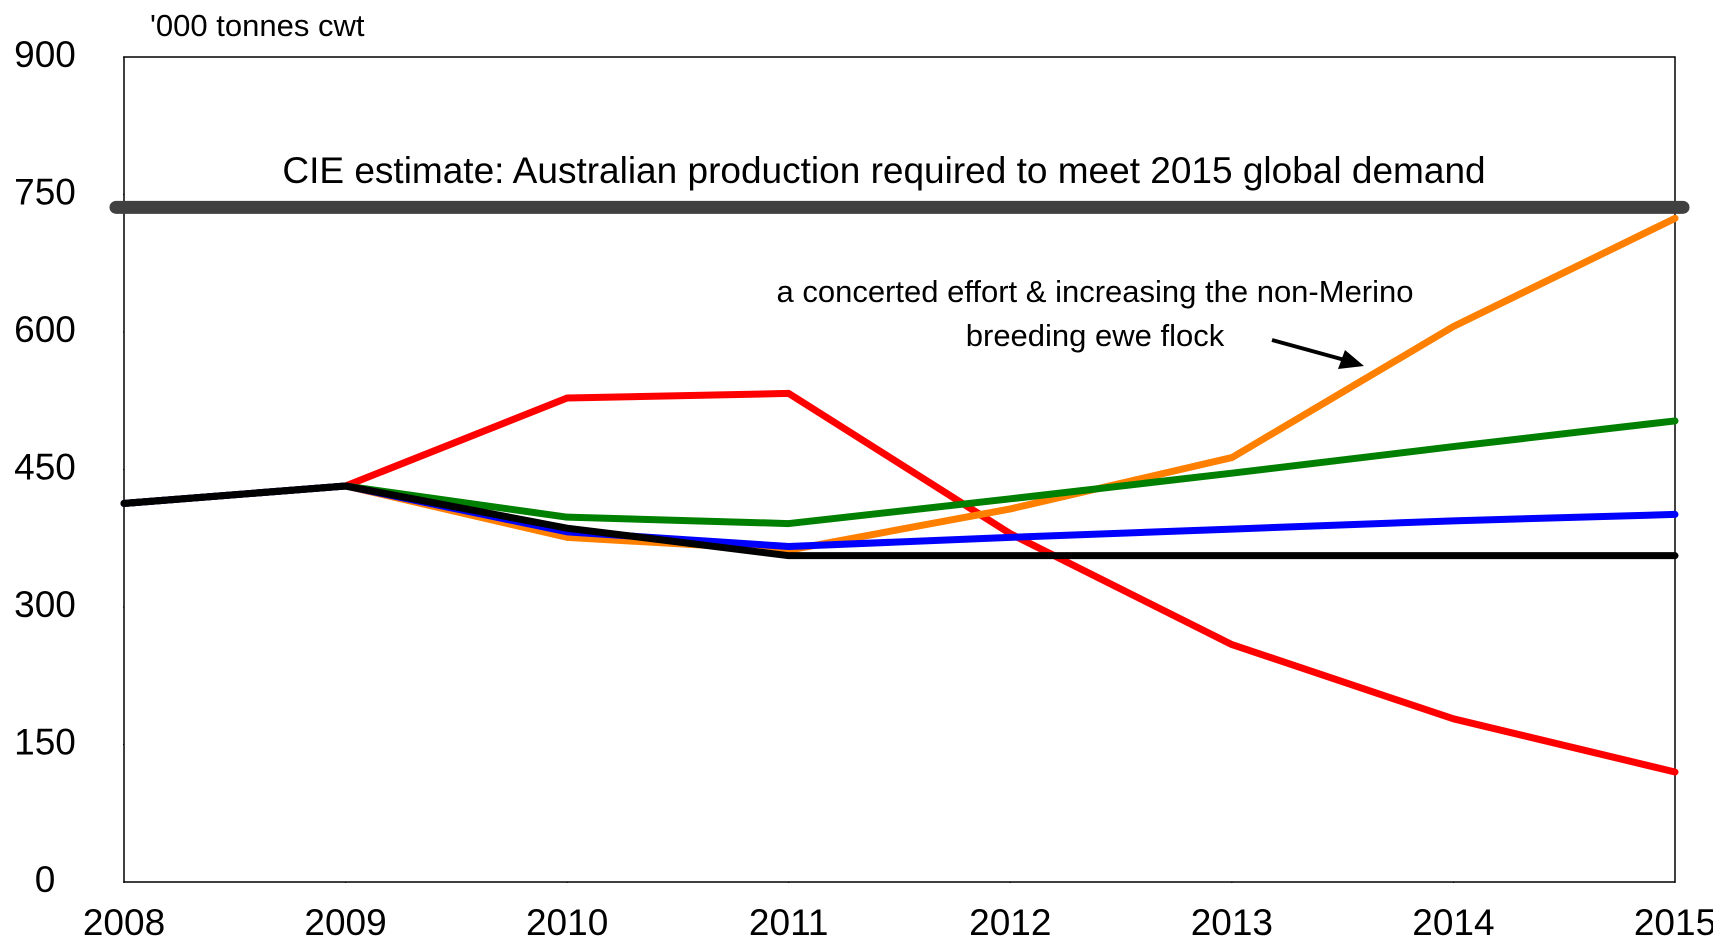  Describe the element at coordinates (1312, 351) in the screenshot. I see `annotation-arrow` at that location.